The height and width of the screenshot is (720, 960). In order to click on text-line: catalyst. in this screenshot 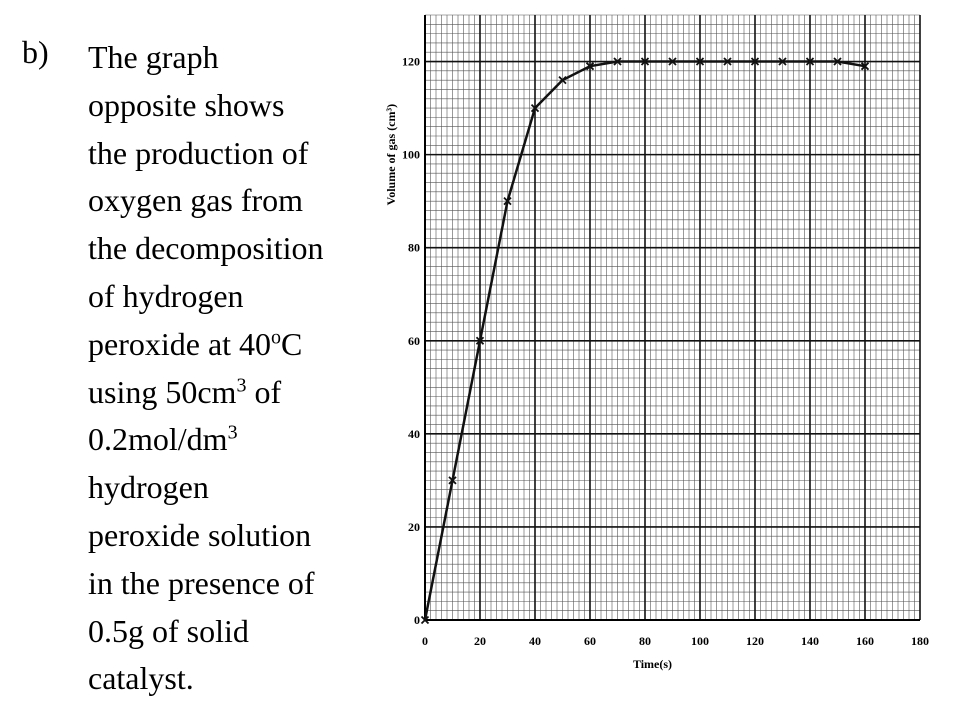, I will do `click(206, 679)`.